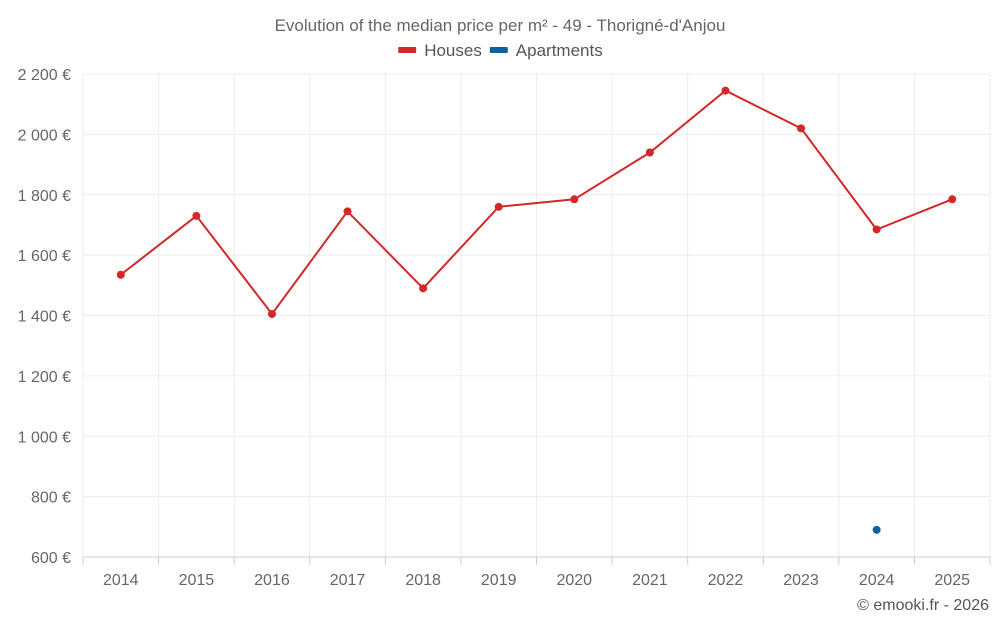 The width and height of the screenshot is (1000, 625). Describe the element at coordinates (952, 199) in the screenshot. I see `houses-point-2025` at that location.